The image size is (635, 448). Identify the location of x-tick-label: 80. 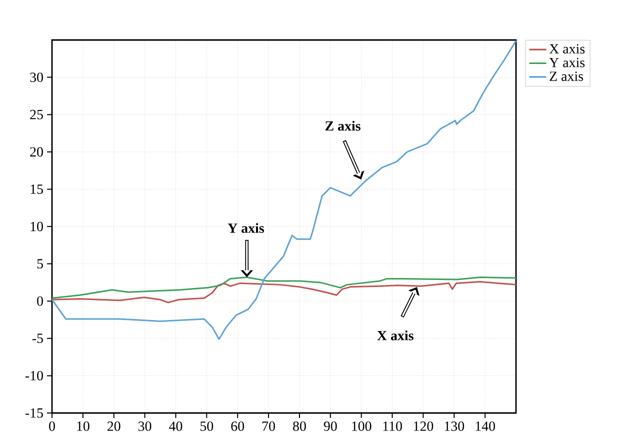
(299, 426).